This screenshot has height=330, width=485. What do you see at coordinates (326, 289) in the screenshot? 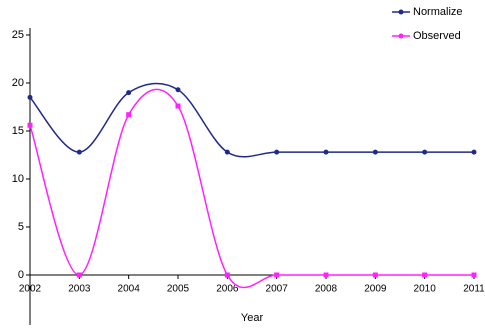
I see `x-tick-label: 2008` at bounding box center [326, 289].